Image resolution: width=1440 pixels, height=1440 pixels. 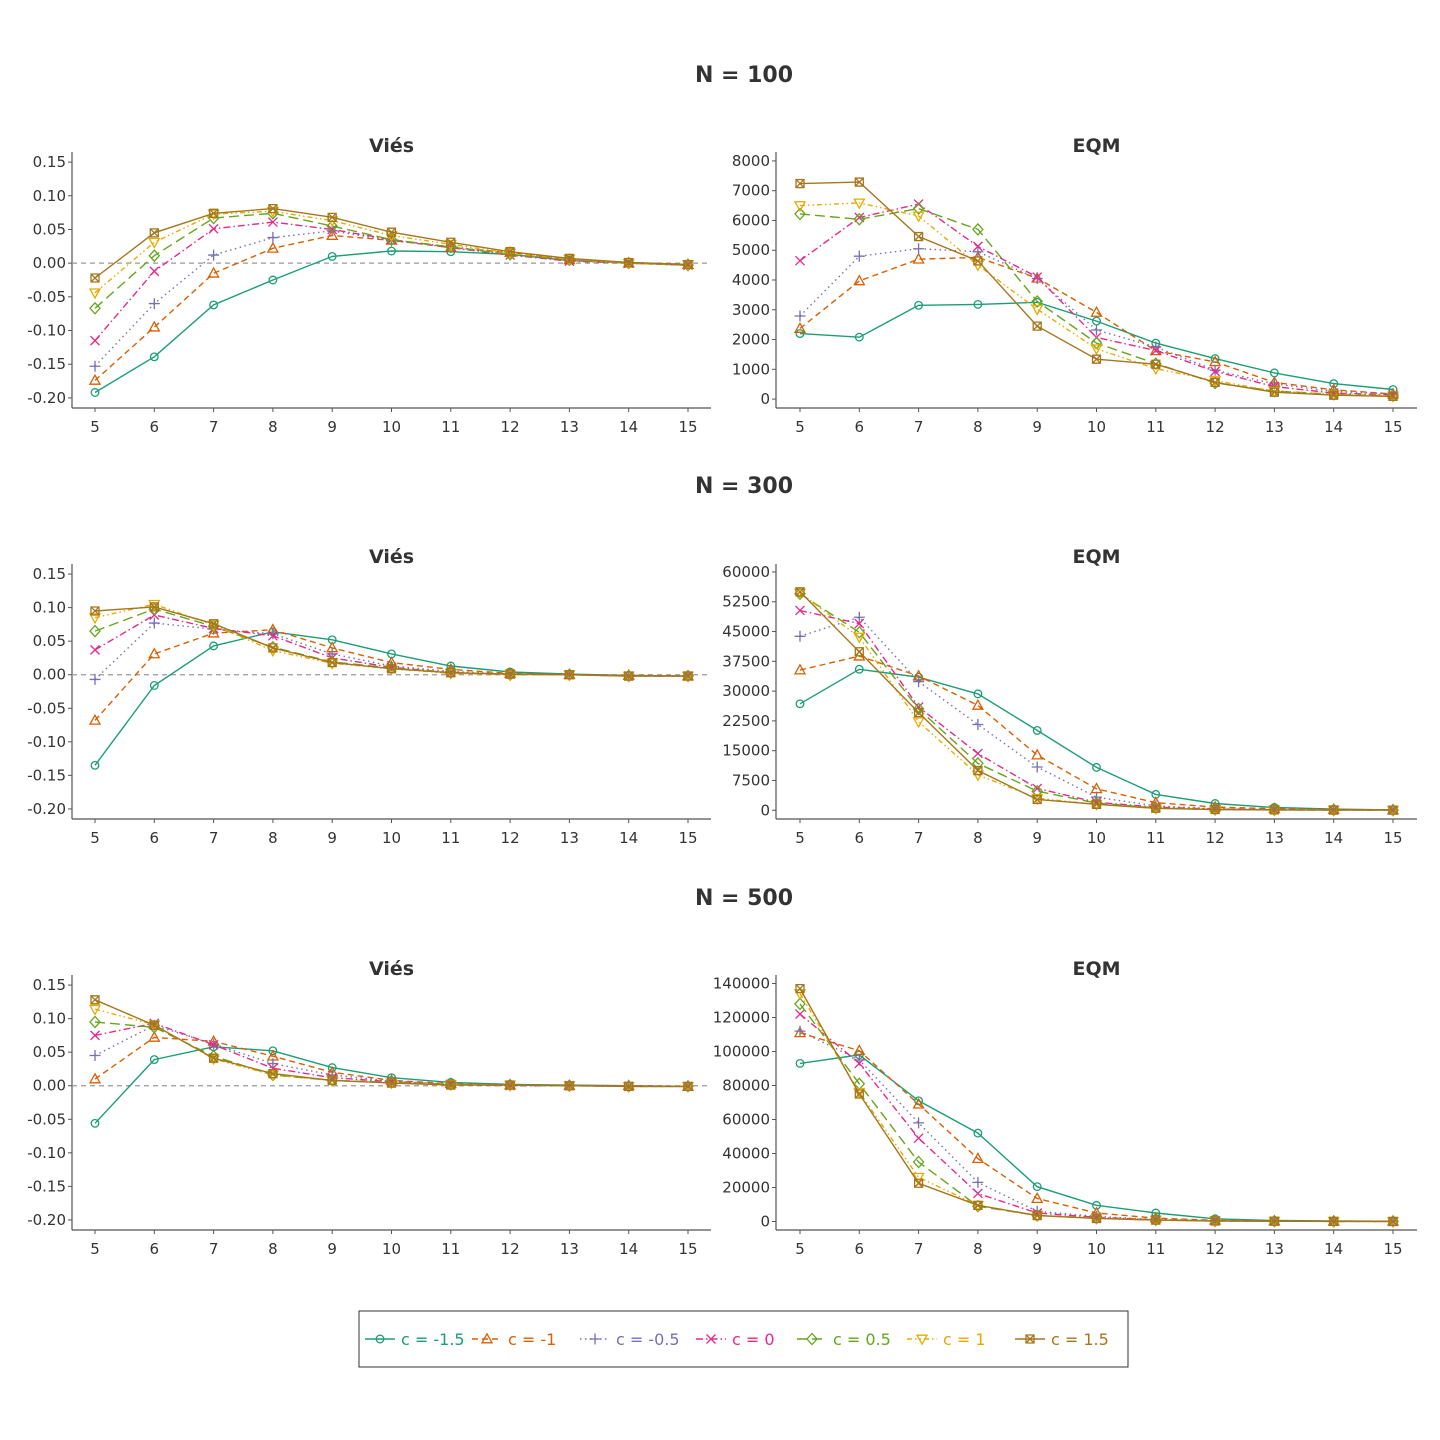 I want to click on y-tick-label: 3000, so click(x=751, y=310).